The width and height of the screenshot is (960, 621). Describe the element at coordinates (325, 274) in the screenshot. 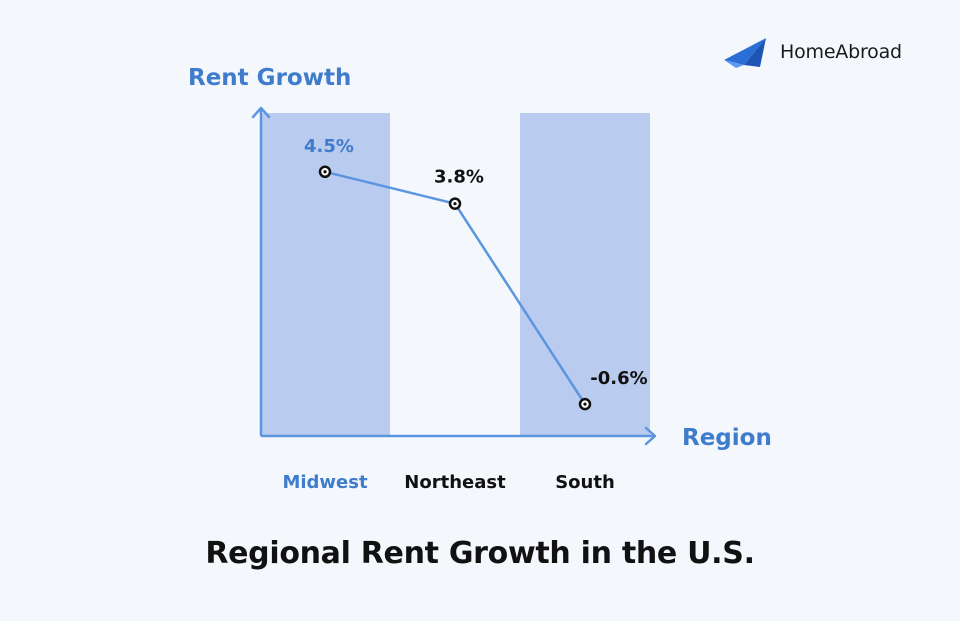

I see `band-midwest` at that location.